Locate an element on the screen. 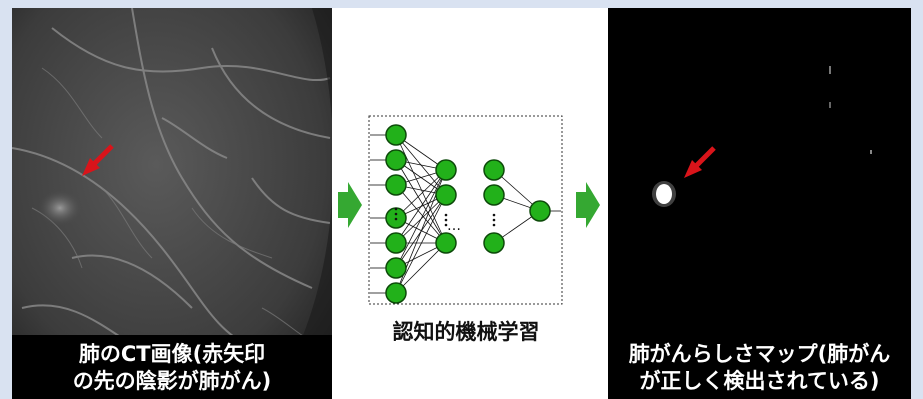  page-band-top is located at coordinates (461, 4).